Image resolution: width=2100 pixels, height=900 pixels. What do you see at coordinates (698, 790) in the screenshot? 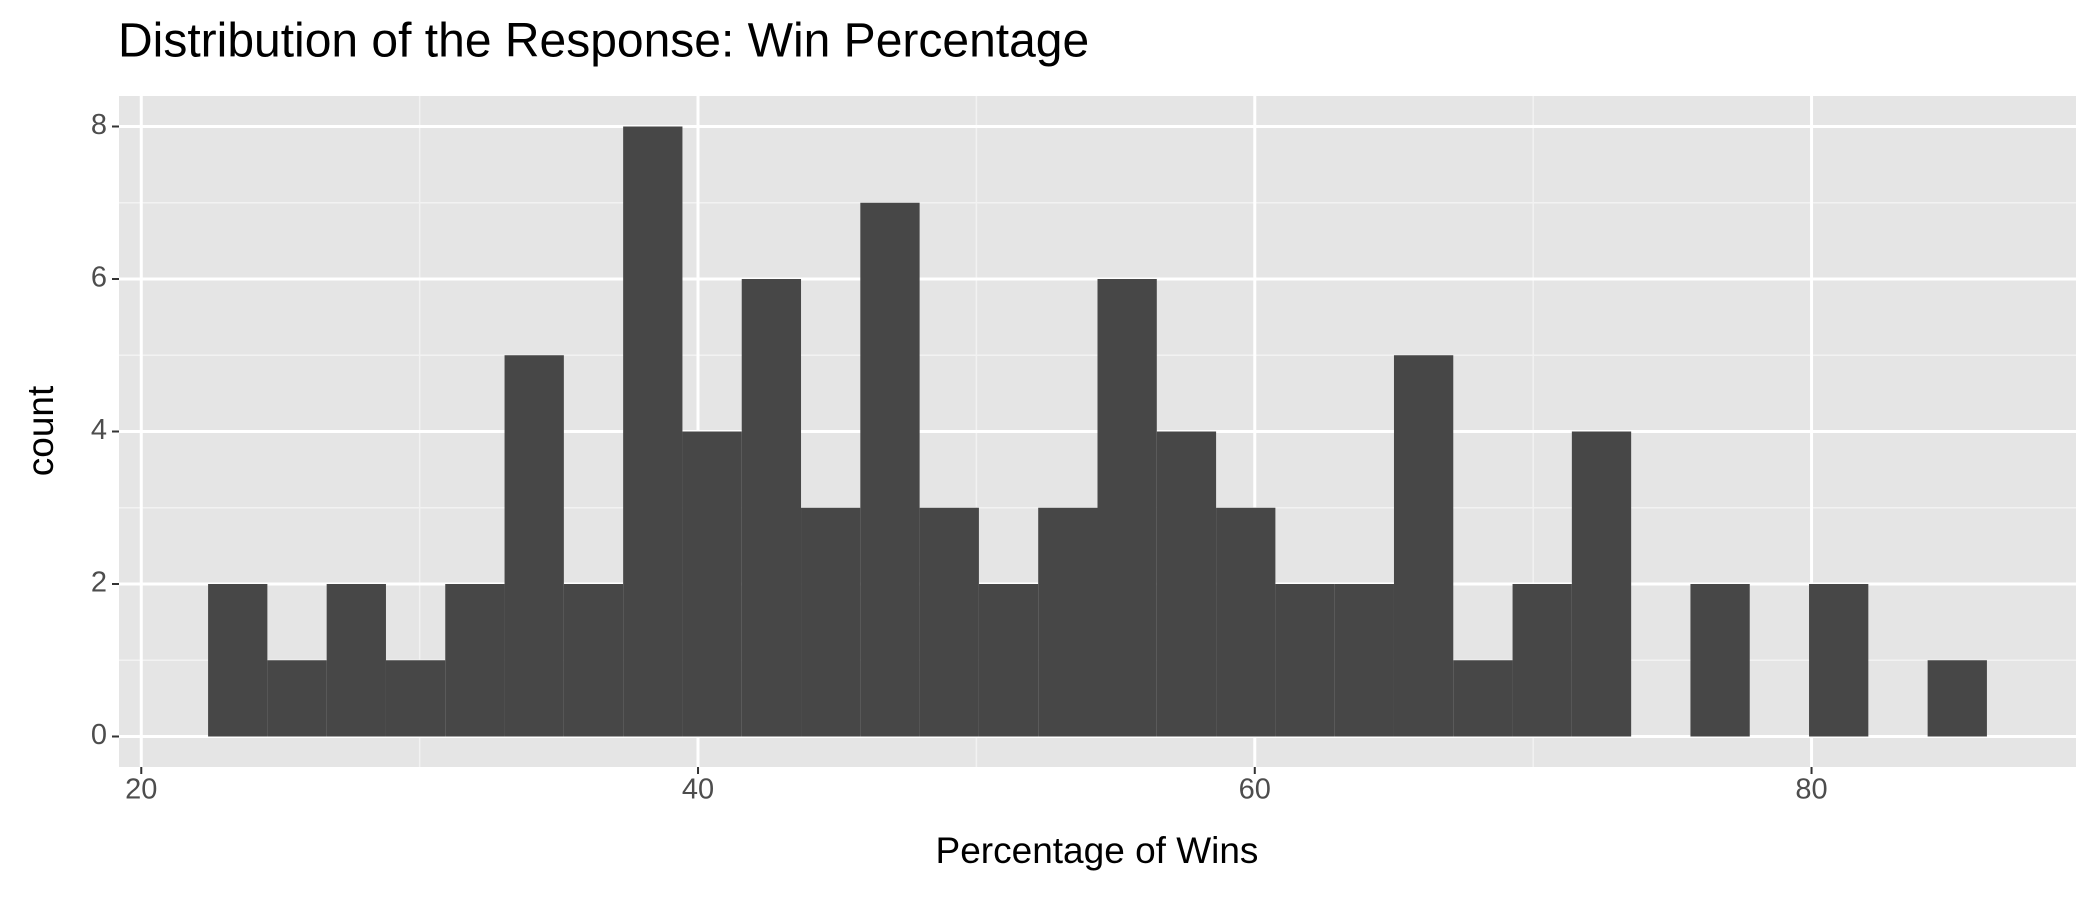
I see `x-tick-label: 40` at bounding box center [698, 790].